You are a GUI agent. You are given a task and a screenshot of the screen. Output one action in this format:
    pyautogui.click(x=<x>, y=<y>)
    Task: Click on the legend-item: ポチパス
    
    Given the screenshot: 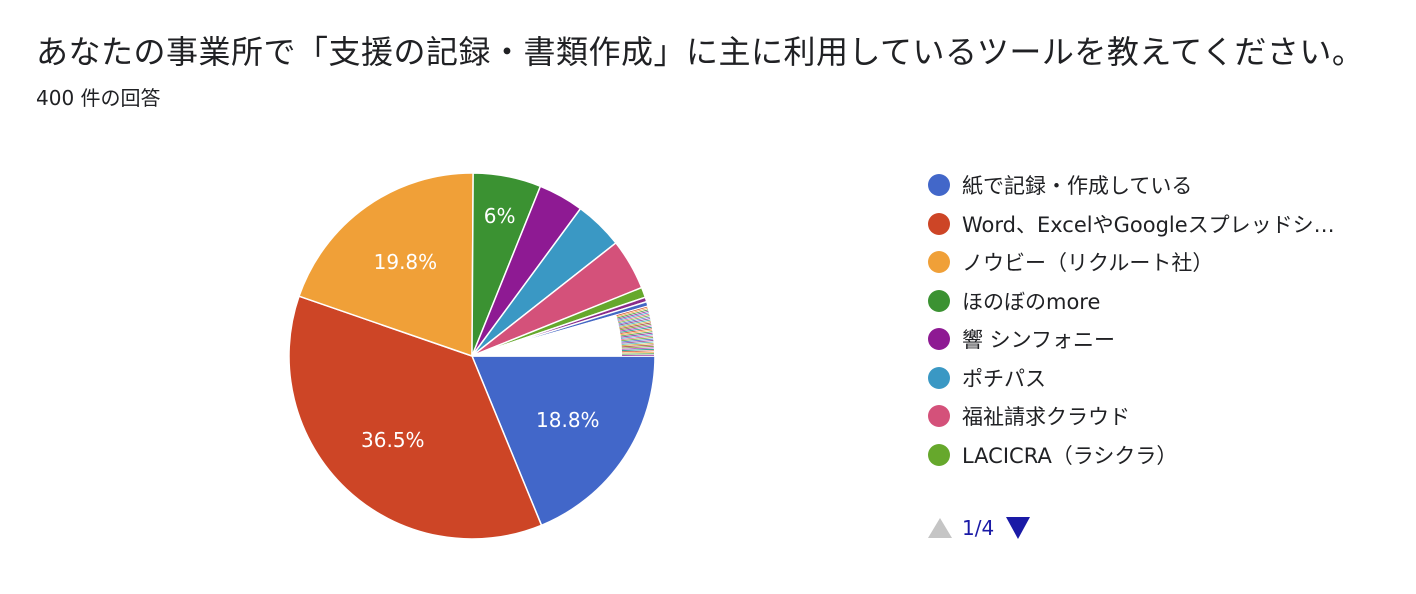 What is the action you would take?
    pyautogui.click(x=1163, y=378)
    